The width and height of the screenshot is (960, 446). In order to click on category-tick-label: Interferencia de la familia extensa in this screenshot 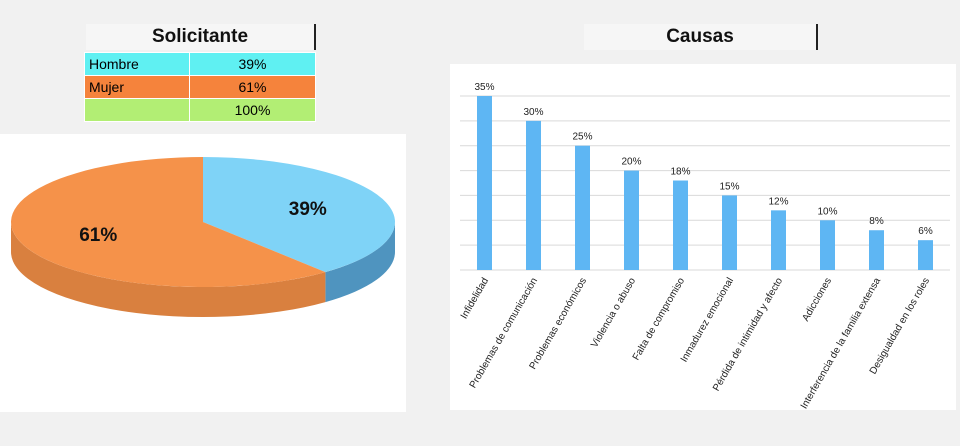, I will do `click(841, 343)`.